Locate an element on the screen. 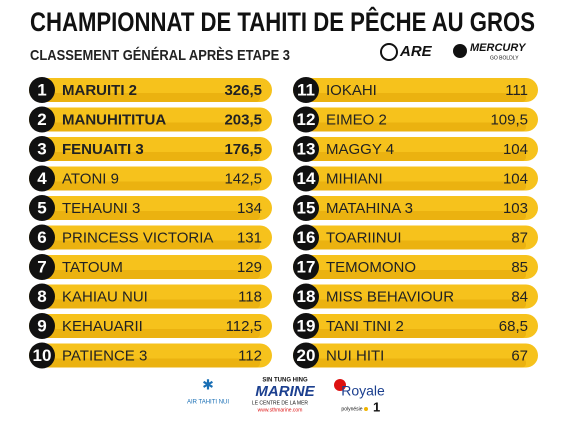 Image resolution: width=564 pixels, height=428 pixels. ranking-row: 1 MARUITI 2 326,5 is located at coordinates (150, 90).